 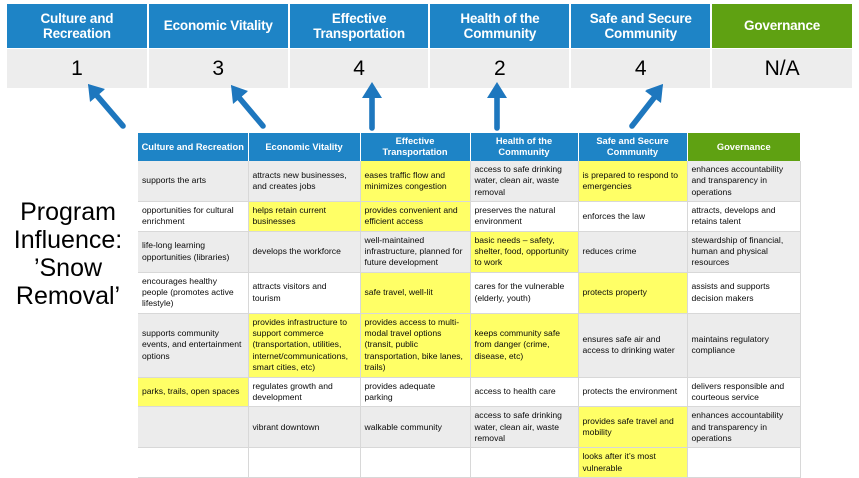 What do you see at coordinates (248, 107) in the screenshot?
I see `arrow-economic-vitality` at bounding box center [248, 107].